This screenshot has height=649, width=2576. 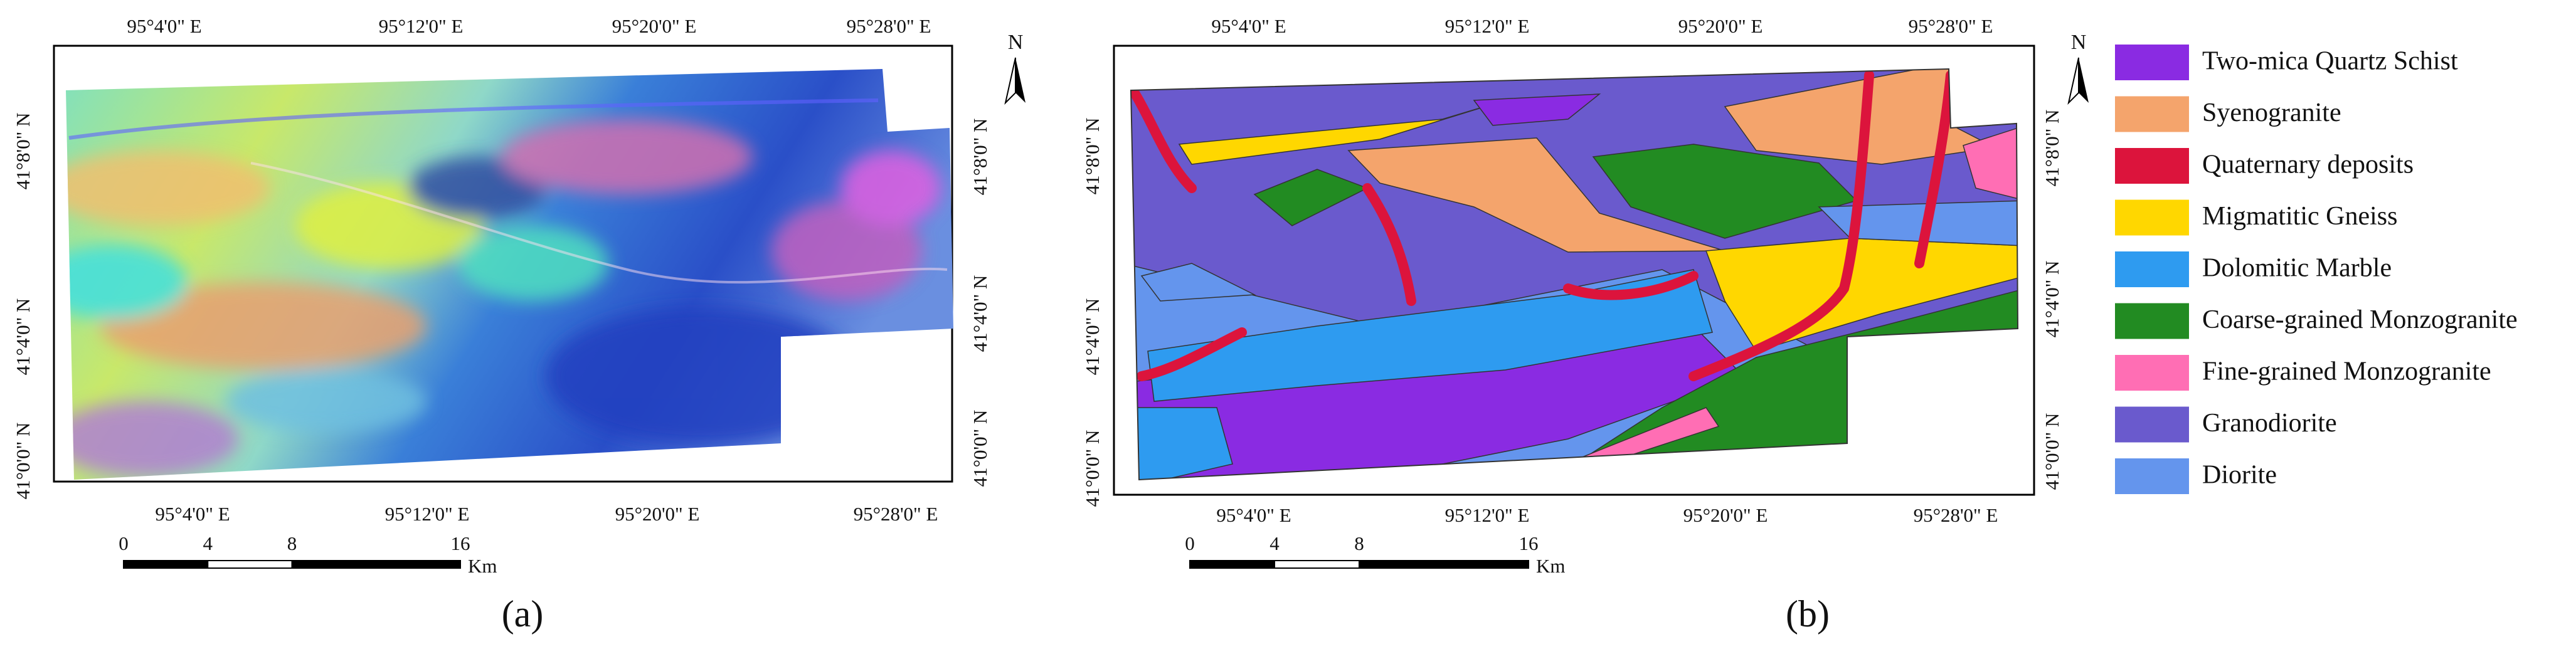 I want to click on legend-label: Fine-grained Monzogranite, so click(x=2346, y=371).